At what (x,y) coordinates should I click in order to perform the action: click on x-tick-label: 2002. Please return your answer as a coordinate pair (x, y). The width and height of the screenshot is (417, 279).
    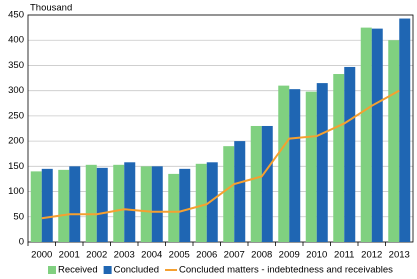
    Looking at the image, I should click on (96, 255).